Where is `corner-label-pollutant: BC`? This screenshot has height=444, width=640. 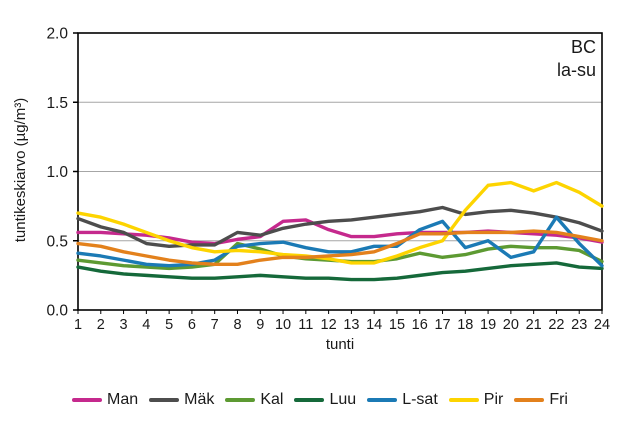 corner-label-pollutant: BC is located at coordinates (583, 47).